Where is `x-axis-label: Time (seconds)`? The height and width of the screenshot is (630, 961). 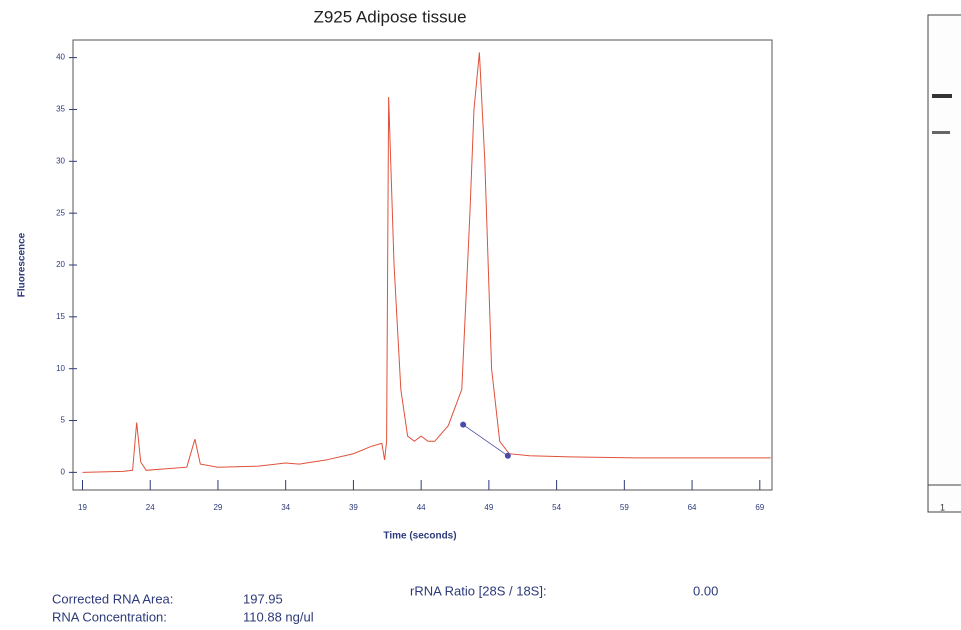 x-axis-label: Time (seconds) is located at coordinates (419, 536).